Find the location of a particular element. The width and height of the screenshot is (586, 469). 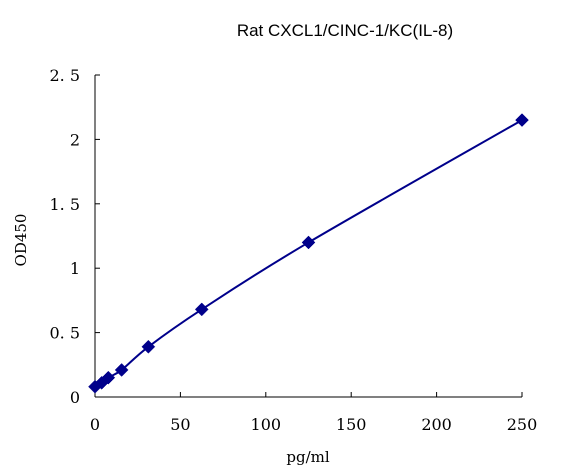

x-tick-label: 100 is located at coordinates (266, 424).